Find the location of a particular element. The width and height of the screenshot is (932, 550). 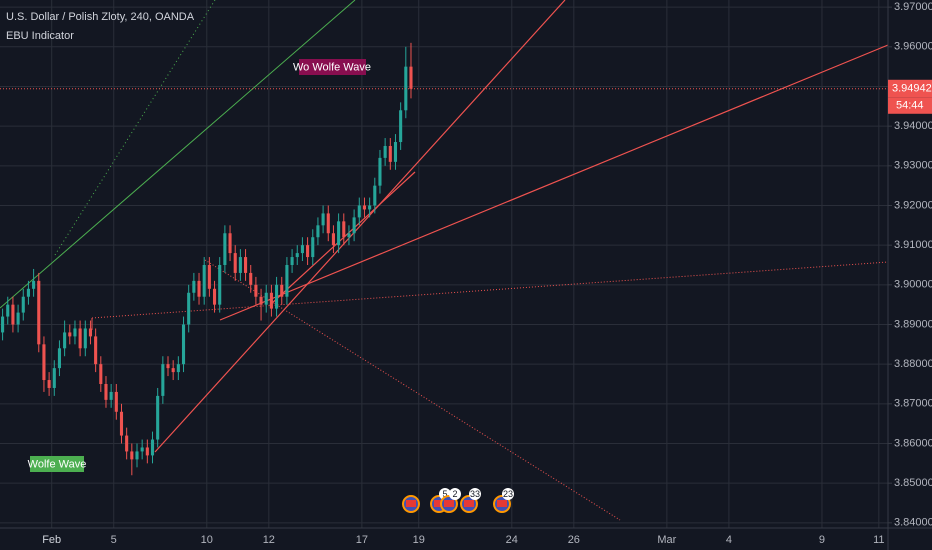

price-tag is located at coordinates (910, 88).